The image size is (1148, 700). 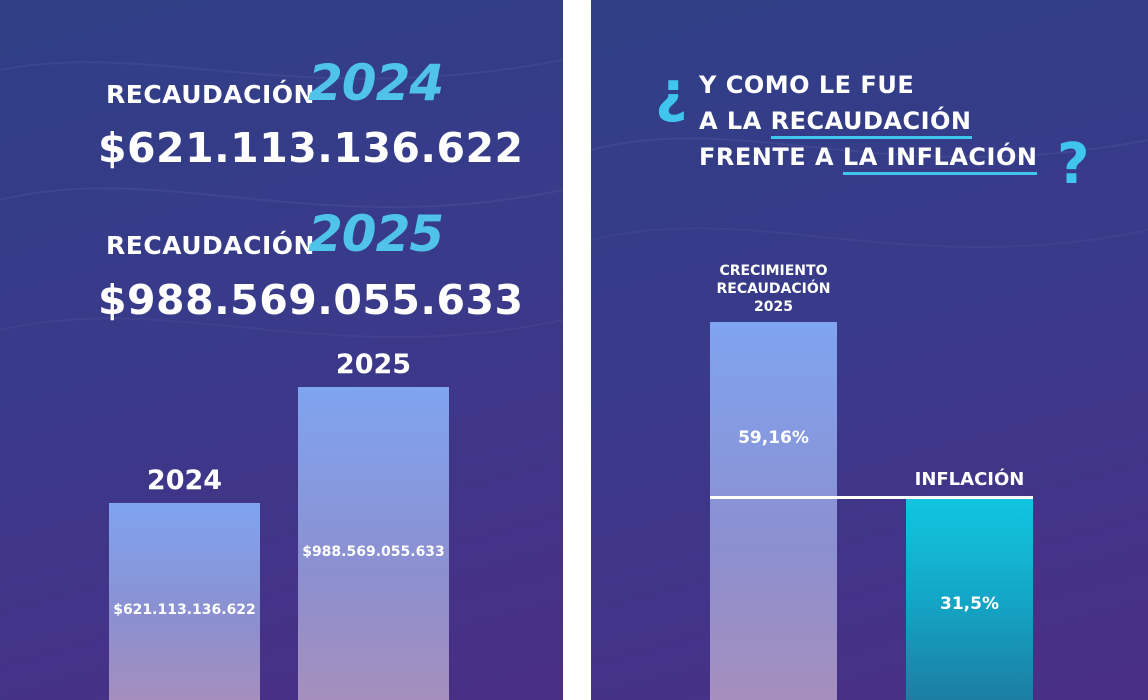 I want to click on question-line-3-start: FRENTE A, so click(x=771, y=157).